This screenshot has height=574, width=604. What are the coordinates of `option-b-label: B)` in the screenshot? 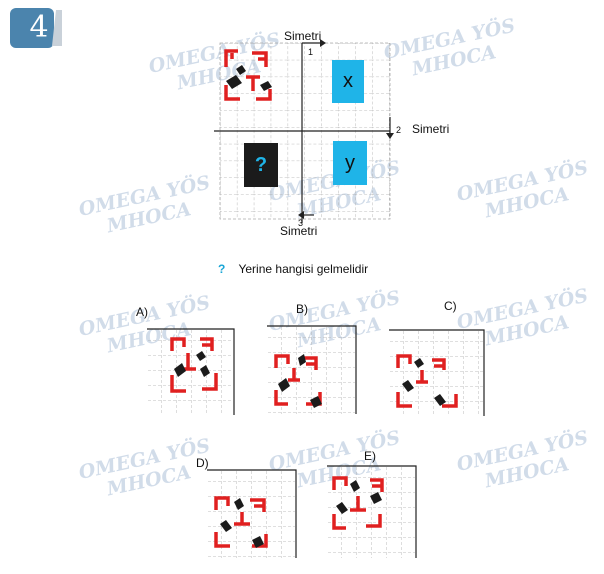 It's located at (302, 309).